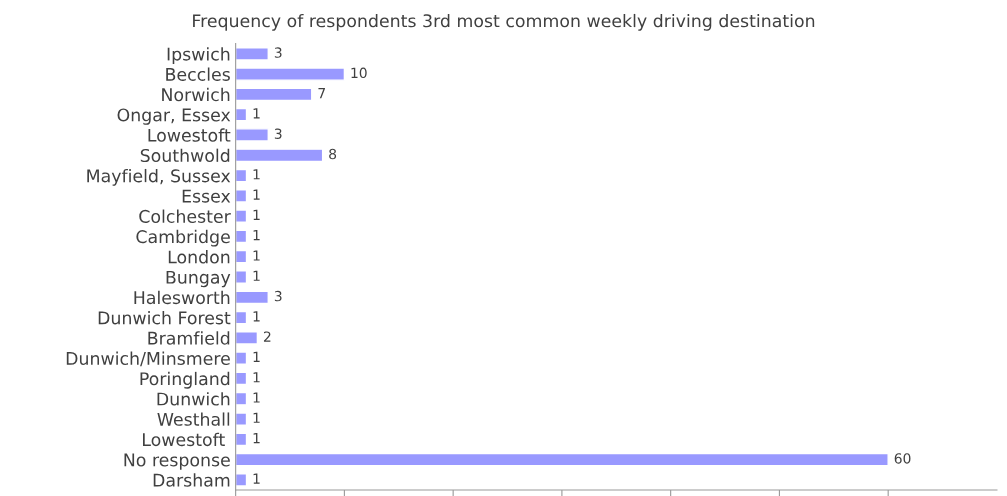 The height and width of the screenshot is (496, 1007). I want to click on y-tick-label: Westhall, so click(193, 419).